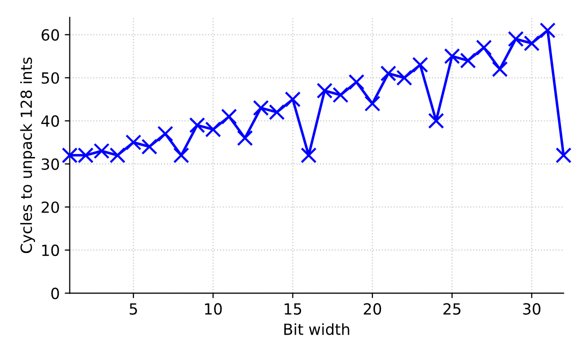 The height and width of the screenshot is (349, 581). Describe the element at coordinates (50, 164) in the screenshot. I see `y-tick-label: 30` at that location.